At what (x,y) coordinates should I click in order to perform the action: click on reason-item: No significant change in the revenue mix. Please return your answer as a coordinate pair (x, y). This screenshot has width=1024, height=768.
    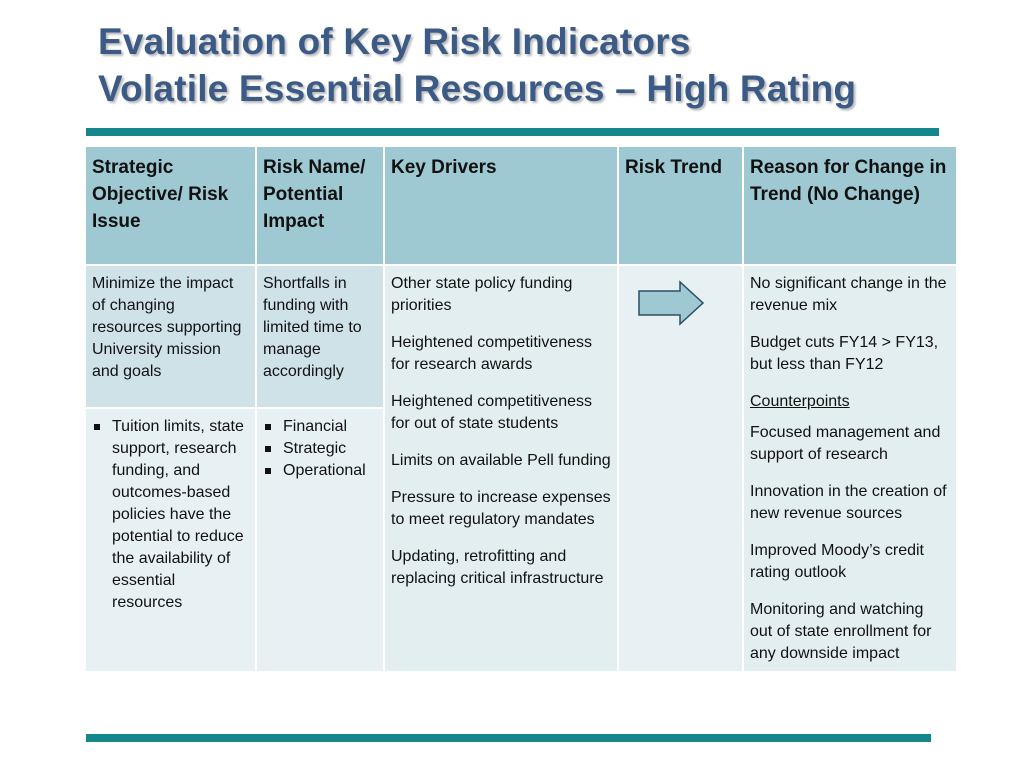
    Looking at the image, I should click on (848, 294).